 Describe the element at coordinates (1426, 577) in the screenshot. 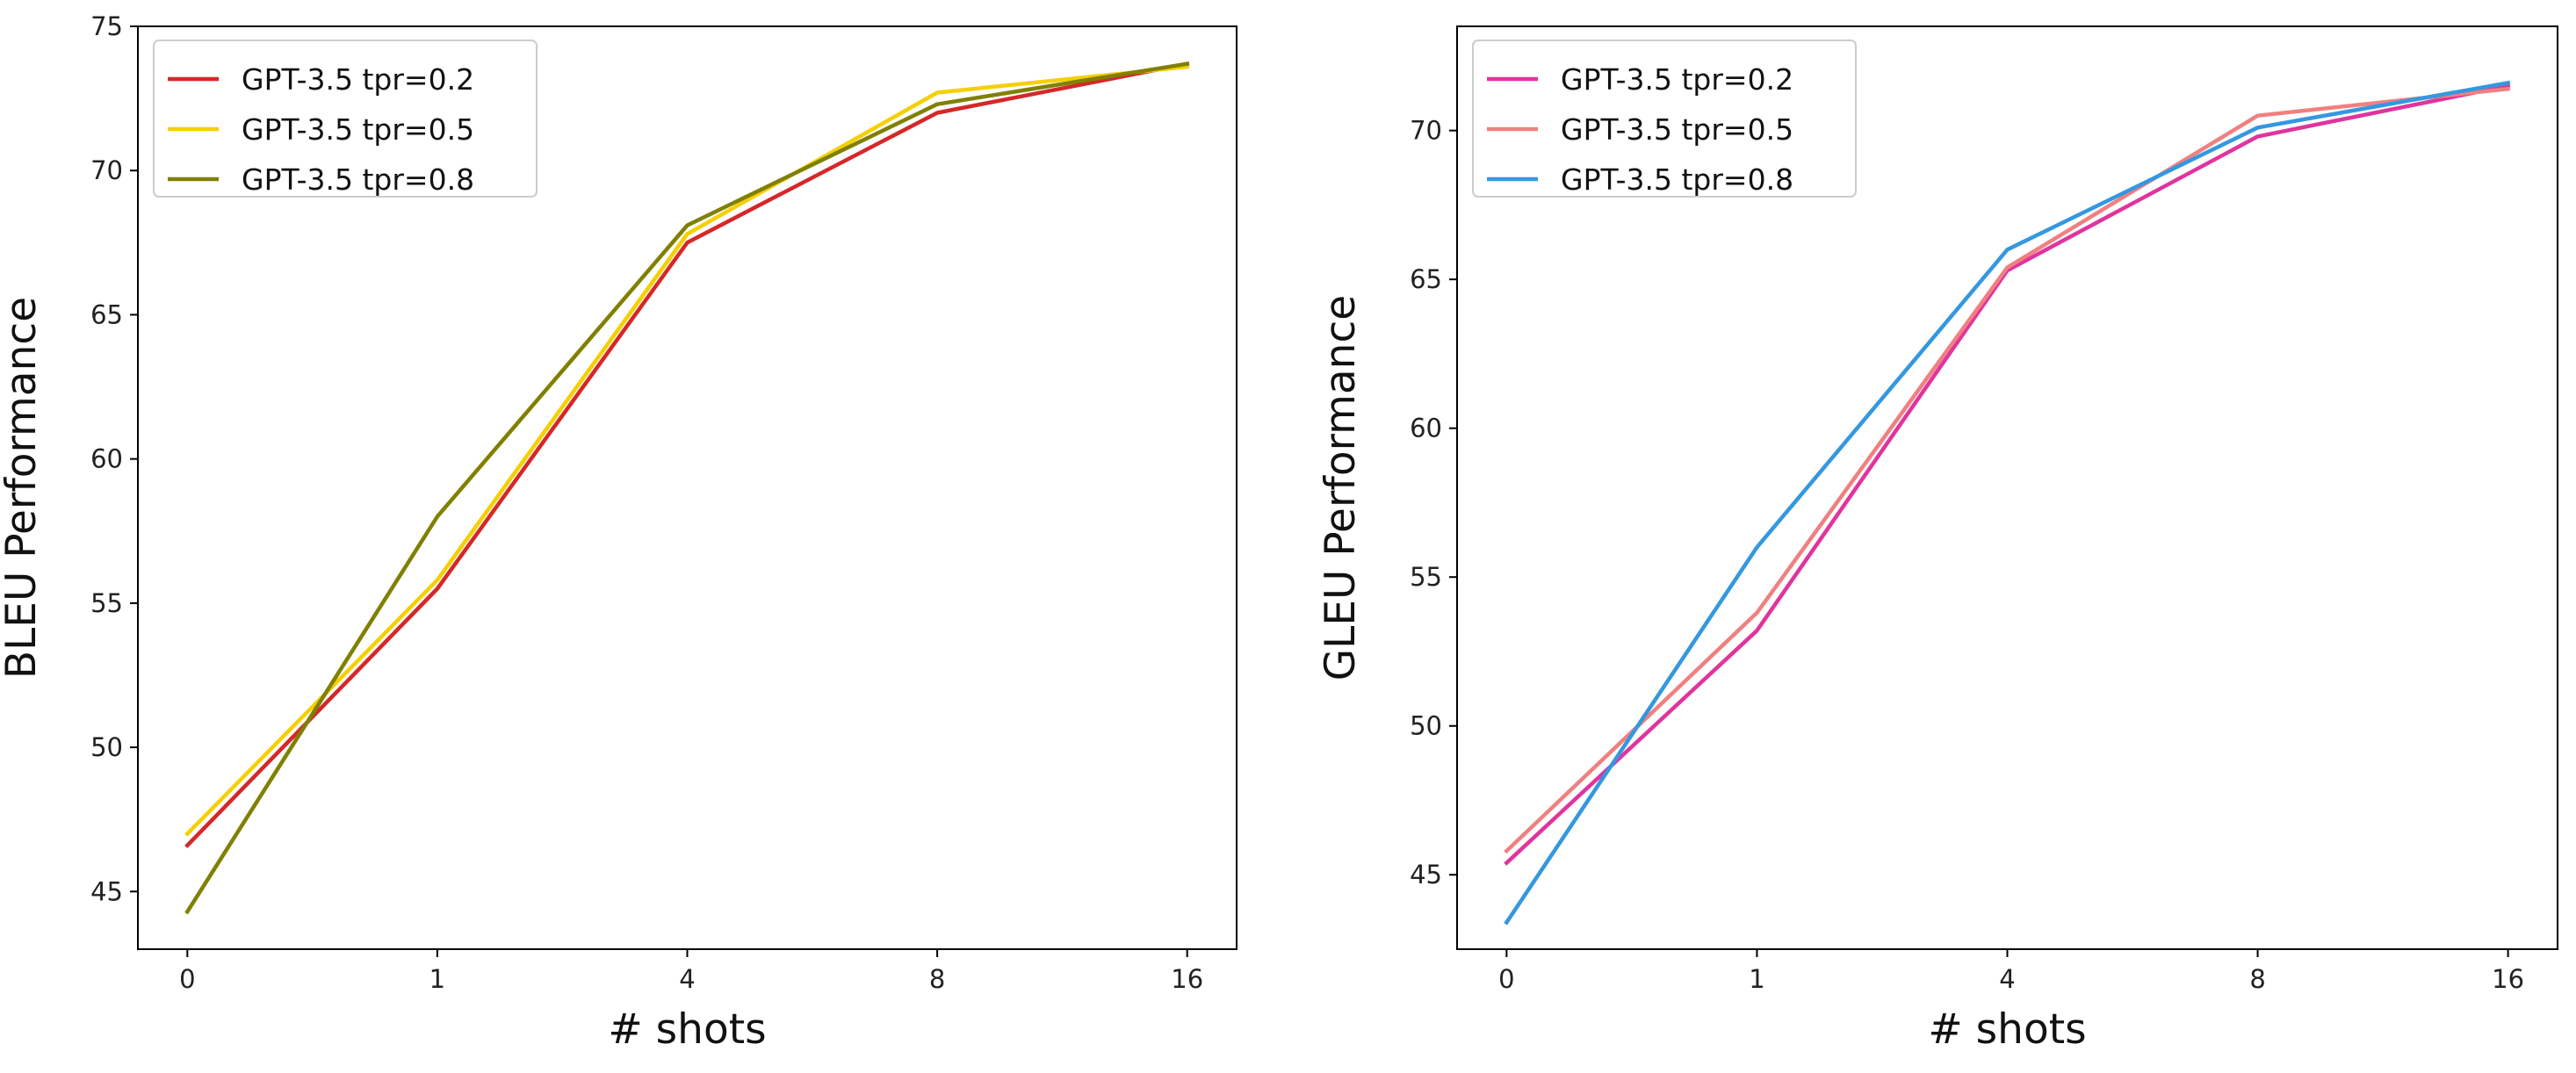

I see `gleu-y-tick-label: 55` at that location.